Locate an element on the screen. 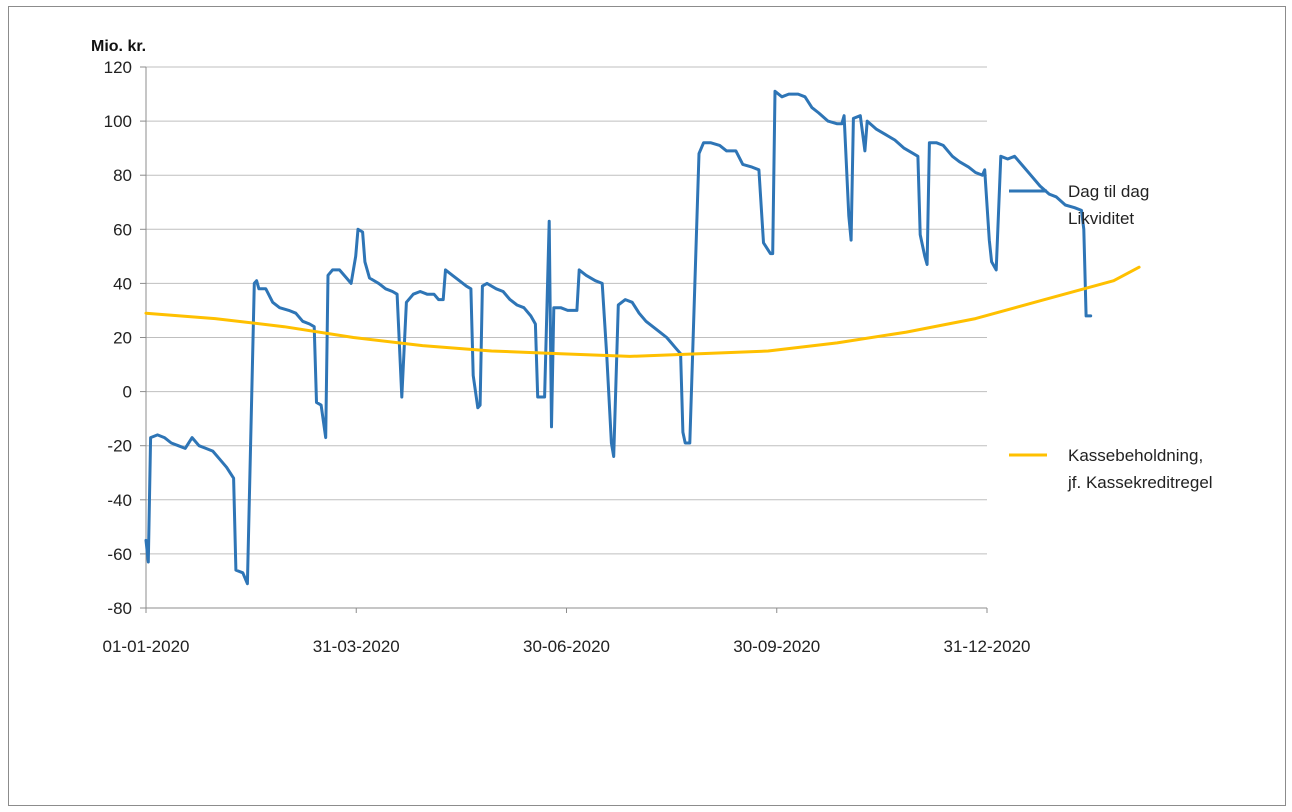  y-axis-label: Mio. kr. is located at coordinates (118, 46).